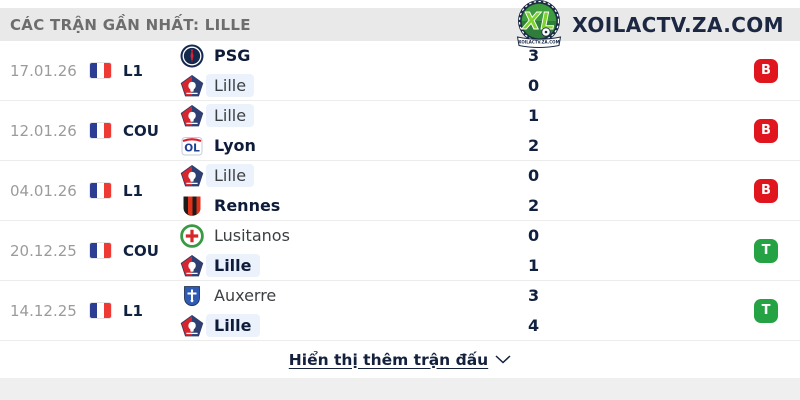  I want to click on show-more-button: Hiển thị thêm trận đấu, so click(400, 360).